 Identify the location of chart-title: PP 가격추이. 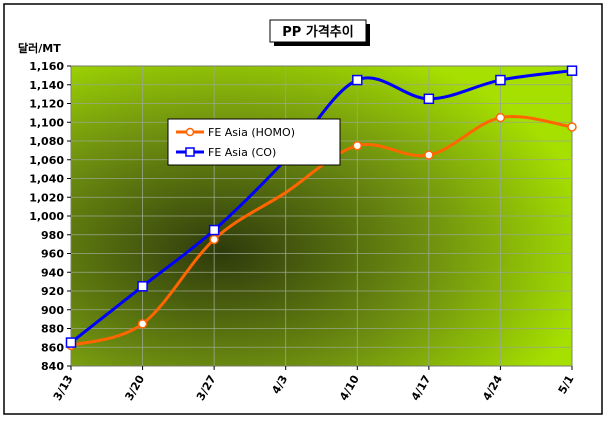
(317, 32).